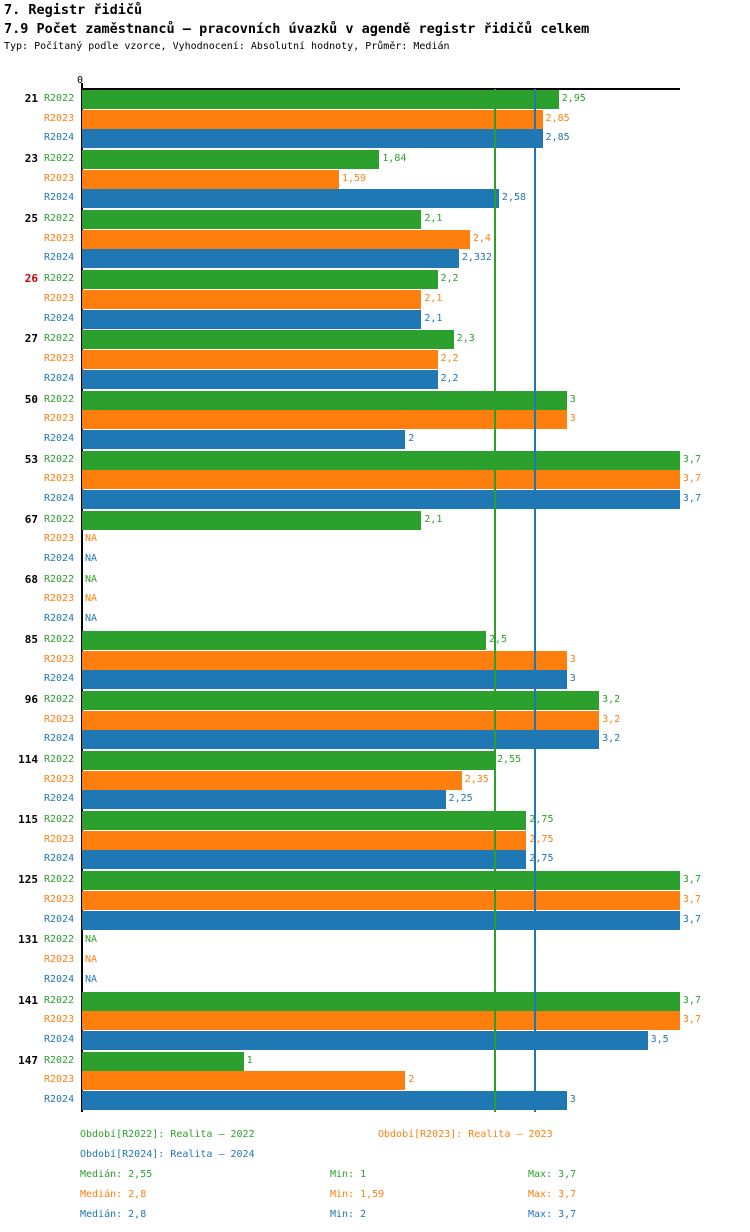 The width and height of the screenshot is (750, 1232). Describe the element at coordinates (498, 639) in the screenshot. I see `bar-value-label: 2,5` at that location.